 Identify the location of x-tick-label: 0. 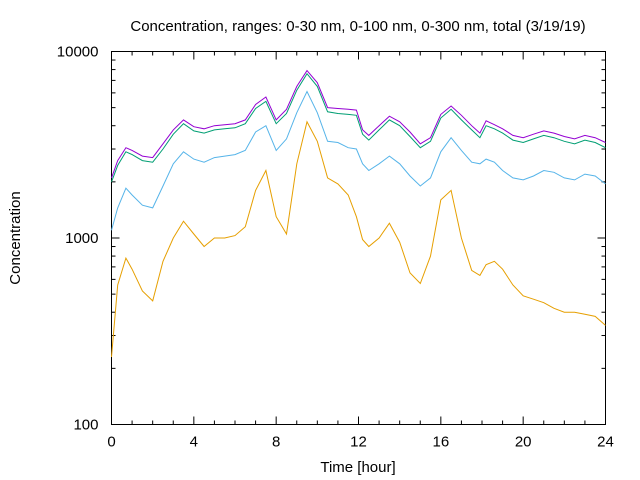
(111, 442).